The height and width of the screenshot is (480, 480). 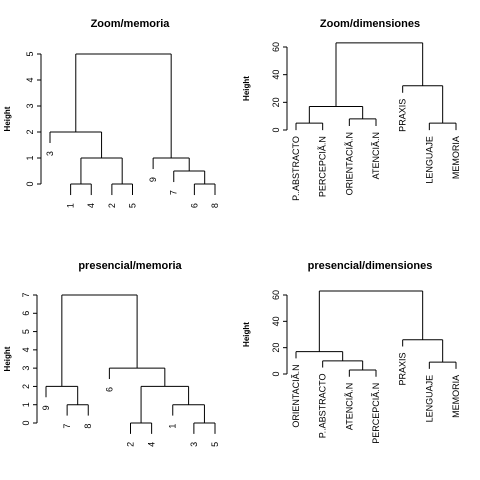 I want to click on panel-title: presencial/memoria, so click(x=130, y=266).